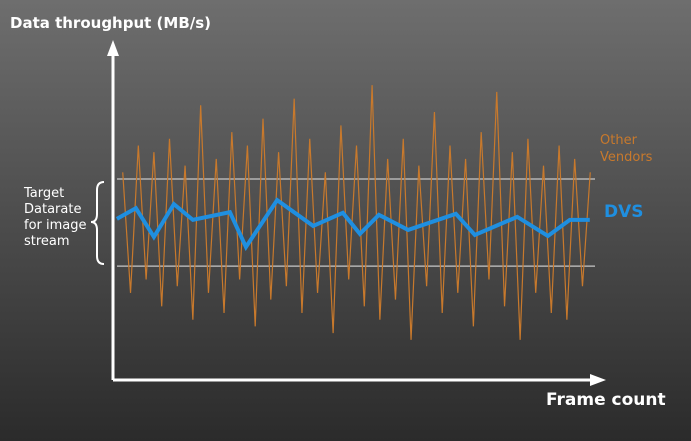 This screenshot has height=441, width=691. What do you see at coordinates (97, 223) in the screenshot?
I see `brace` at bounding box center [97, 223].